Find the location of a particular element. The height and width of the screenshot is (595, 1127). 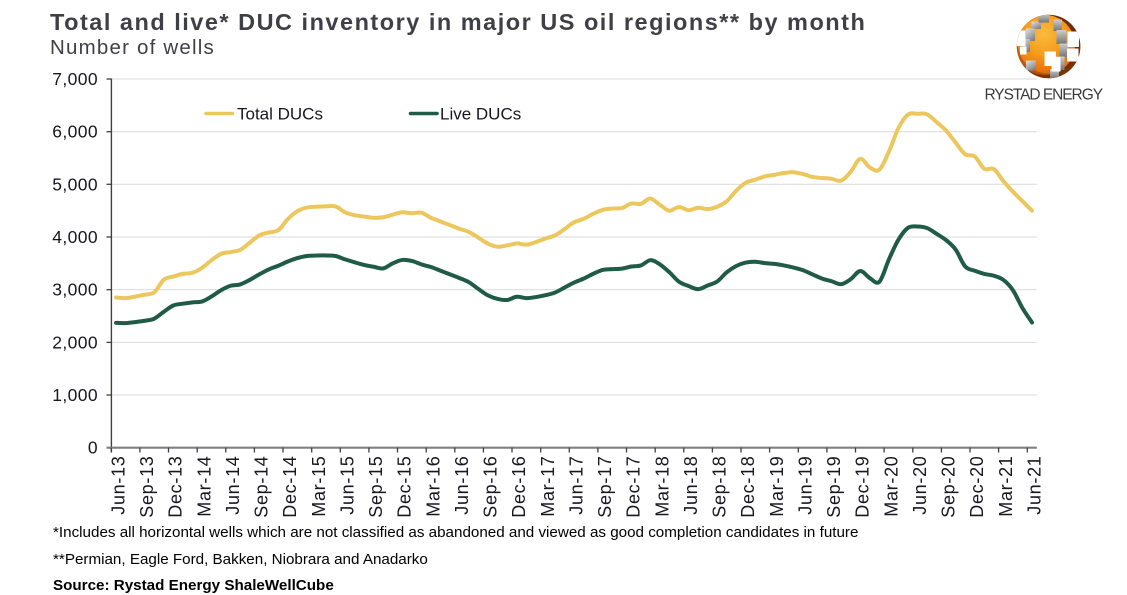

svg-text: Sep-19 is located at coordinates (834, 487).